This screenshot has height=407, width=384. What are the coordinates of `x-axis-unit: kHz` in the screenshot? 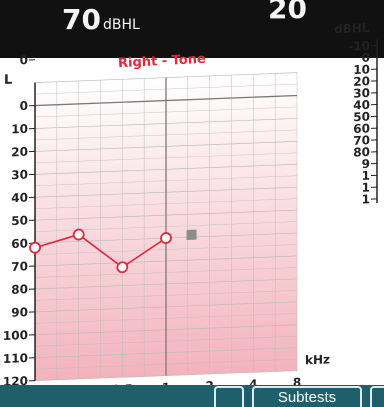 It's located at (317, 359).